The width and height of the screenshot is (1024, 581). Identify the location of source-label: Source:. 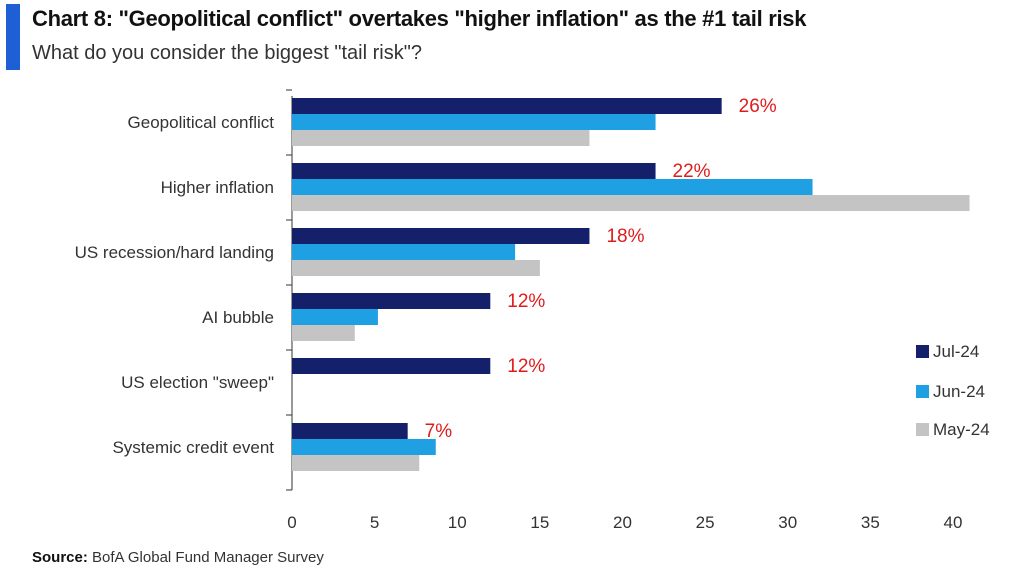
(60, 557).